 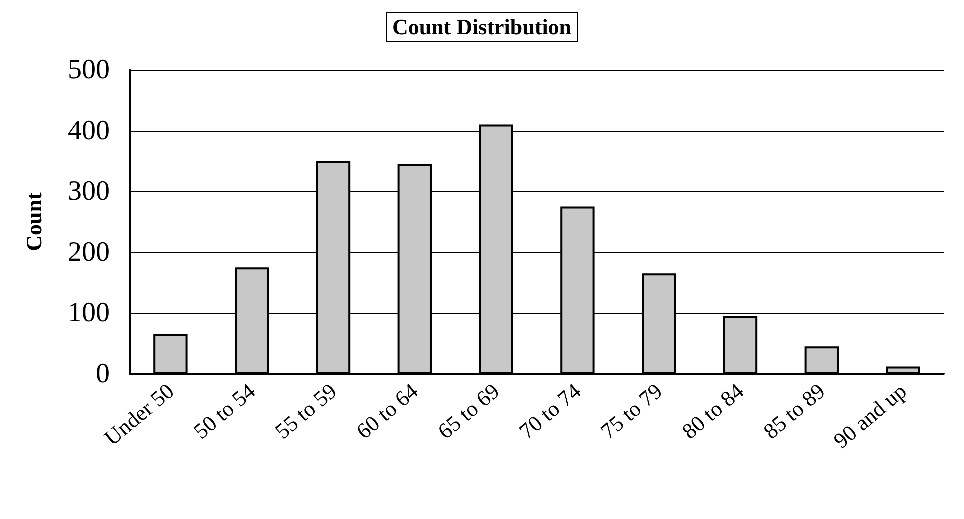 What do you see at coordinates (468, 411) in the screenshot?
I see `x-tick-label: 65 to 69` at bounding box center [468, 411].